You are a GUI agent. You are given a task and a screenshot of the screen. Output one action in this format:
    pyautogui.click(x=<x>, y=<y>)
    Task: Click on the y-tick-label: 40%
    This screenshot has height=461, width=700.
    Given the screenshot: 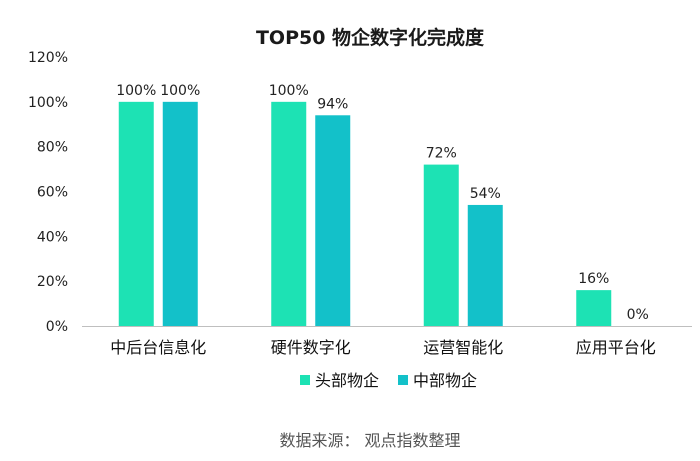 What is the action you would take?
    pyautogui.click(x=52, y=237)
    